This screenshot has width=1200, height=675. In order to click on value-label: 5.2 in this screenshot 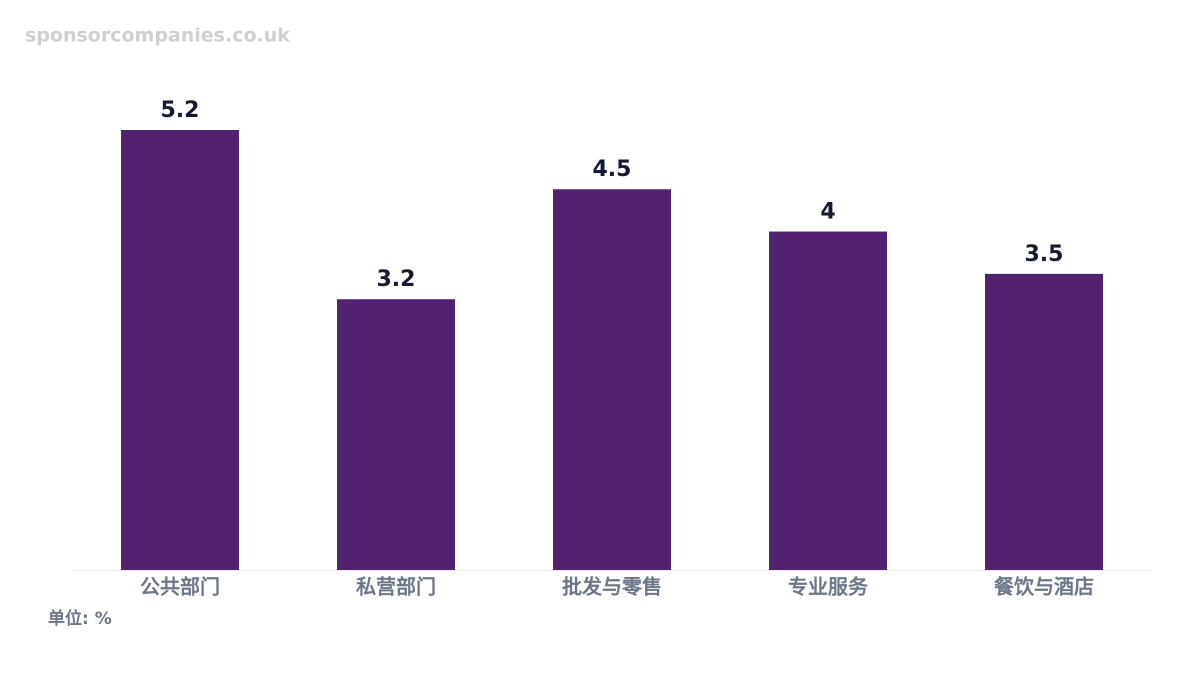, I will do `click(180, 110)`.